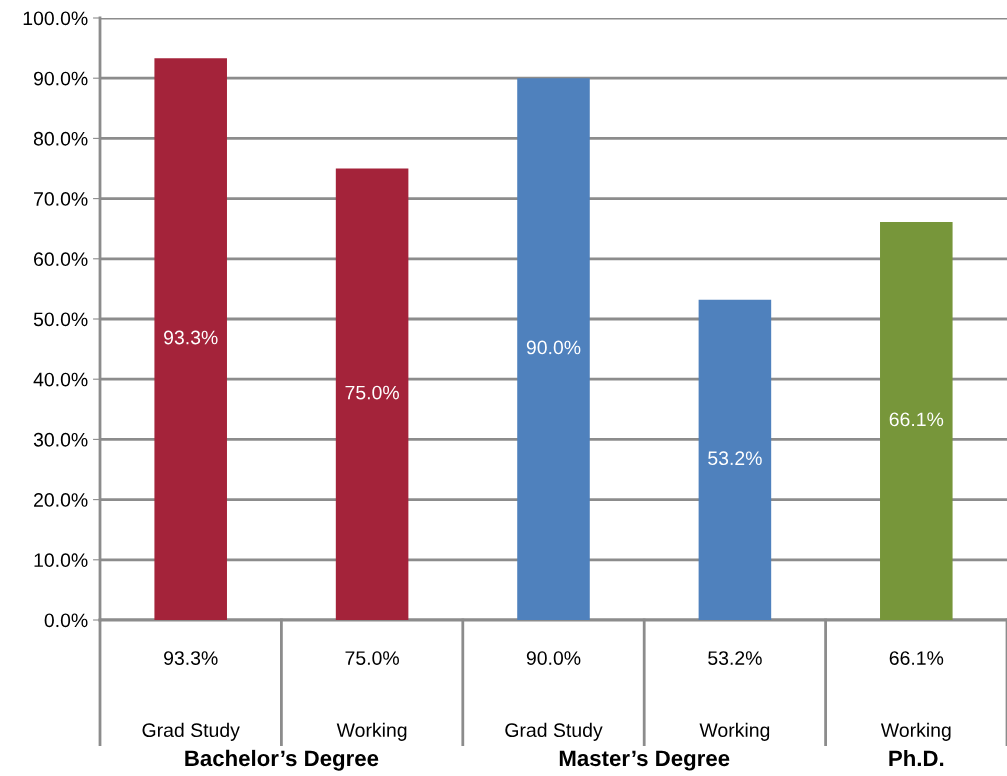 This screenshot has height=776, width=1007. I want to click on text: Master’s Degree, so click(644, 760).